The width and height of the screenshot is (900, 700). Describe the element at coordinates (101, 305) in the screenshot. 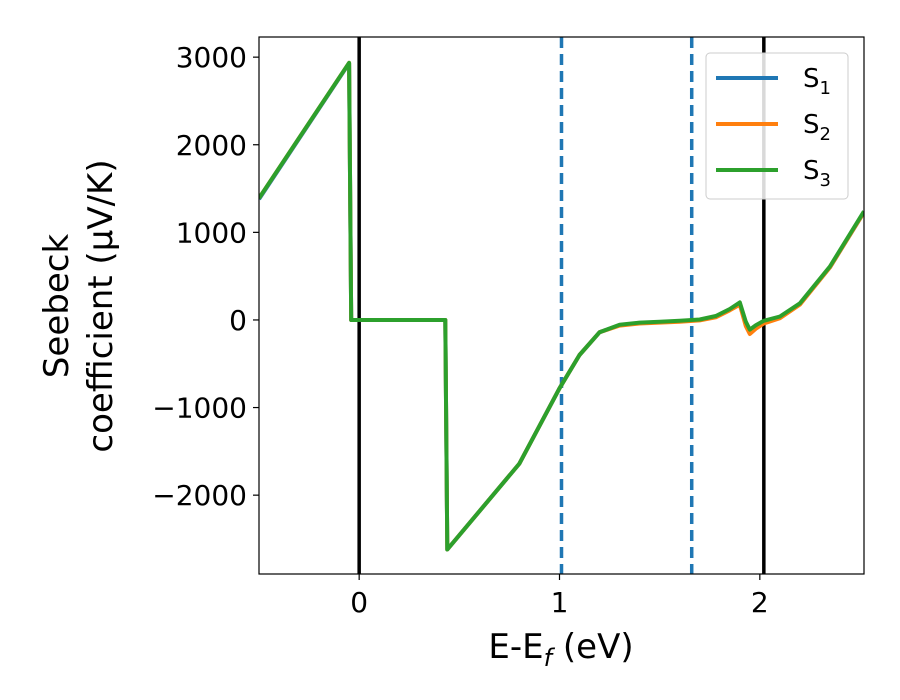

I see `y-axis-title-line2: coefficient (μV/K)` at that location.